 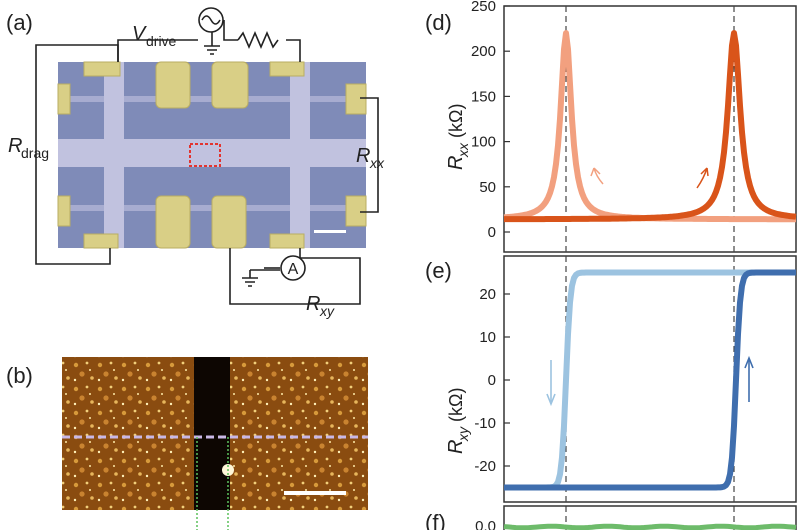 I want to click on rxy-axis-sub: xy, so click(x=463, y=434).